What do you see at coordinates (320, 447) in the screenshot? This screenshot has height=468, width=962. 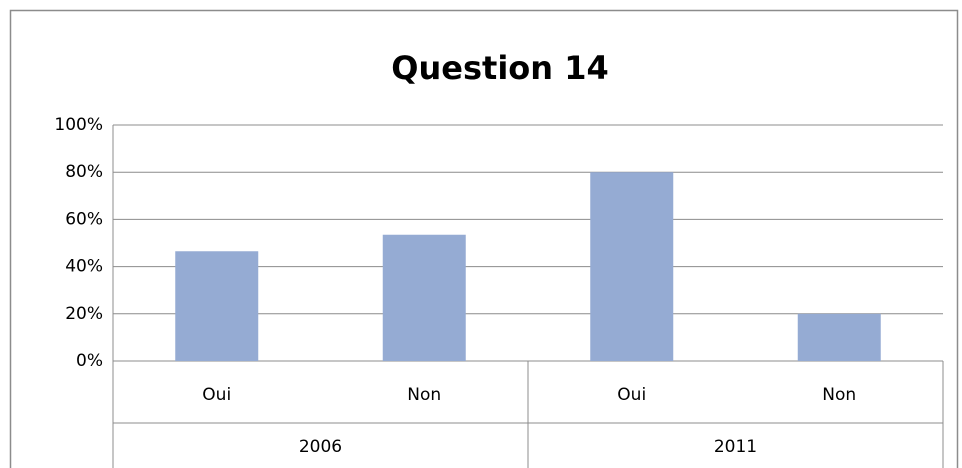 I see `group-label: 2006` at bounding box center [320, 447].